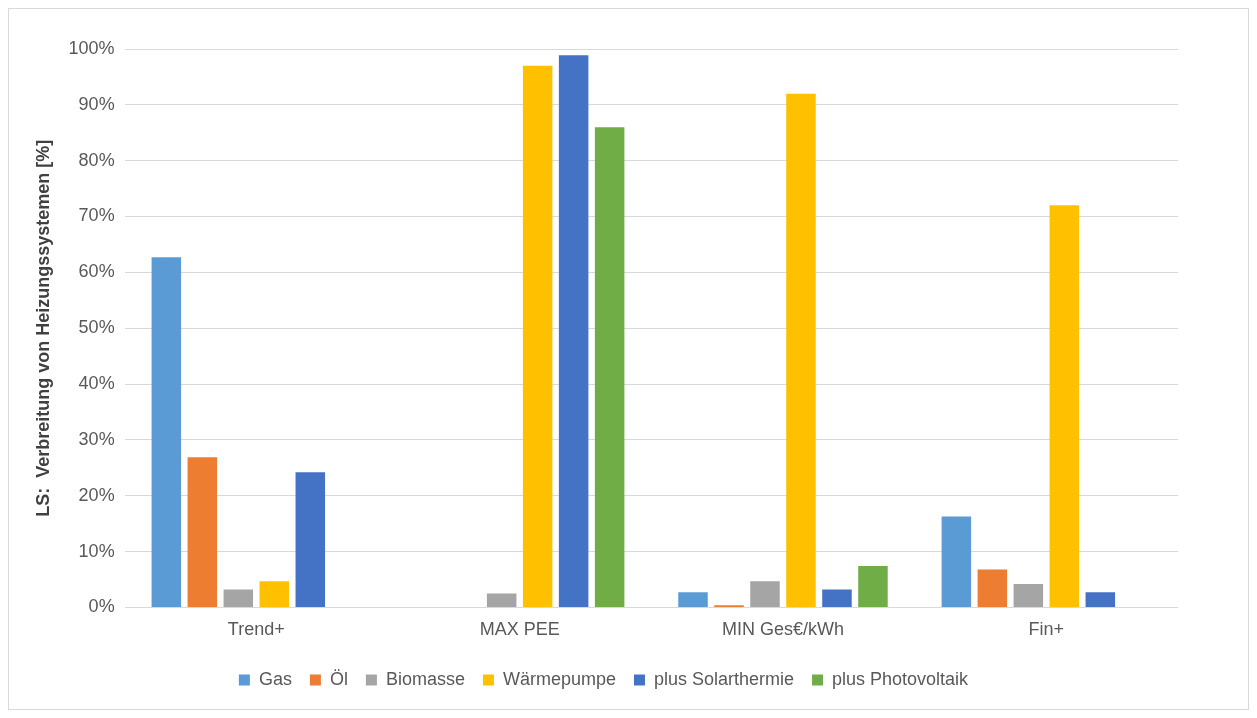  What do you see at coordinates (96, 103) in the screenshot?
I see `y-tick-label: 90%` at bounding box center [96, 103].